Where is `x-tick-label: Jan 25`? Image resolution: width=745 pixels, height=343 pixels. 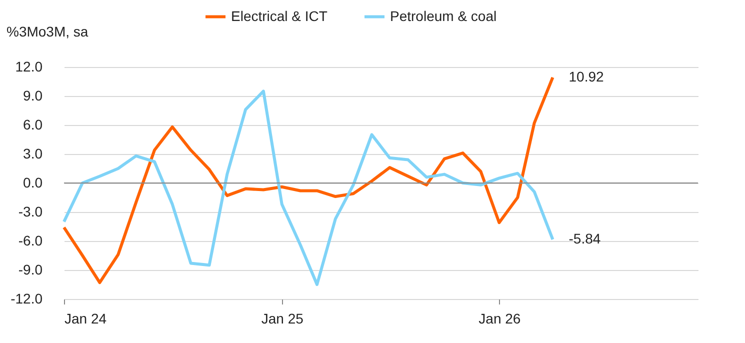 x-tick-label: Jan 25 is located at coordinates (282, 318).